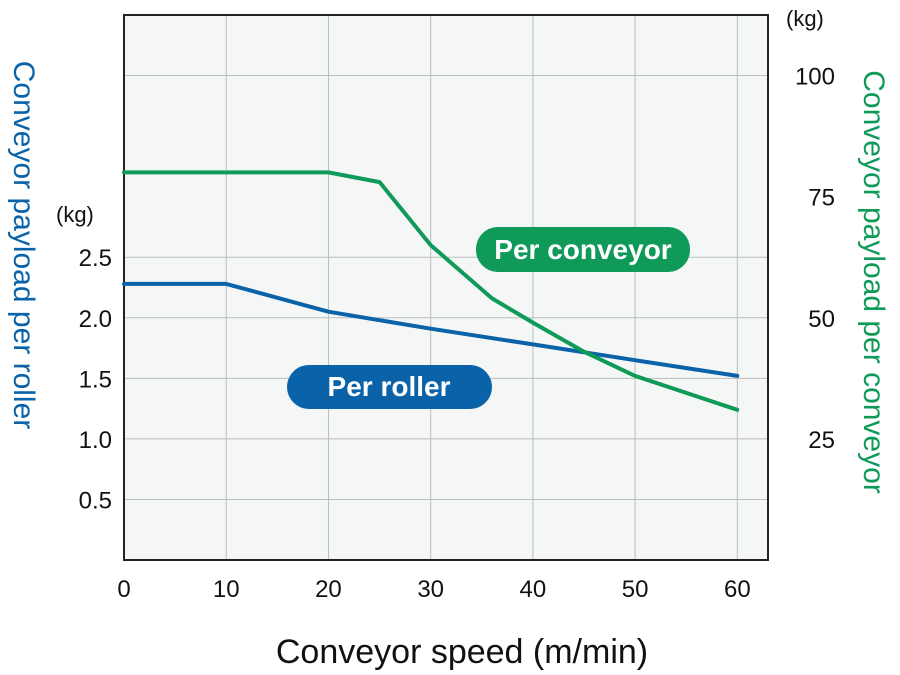  Describe the element at coordinates (821, 319) in the screenshot. I see `right-tick-label: 50` at that location.